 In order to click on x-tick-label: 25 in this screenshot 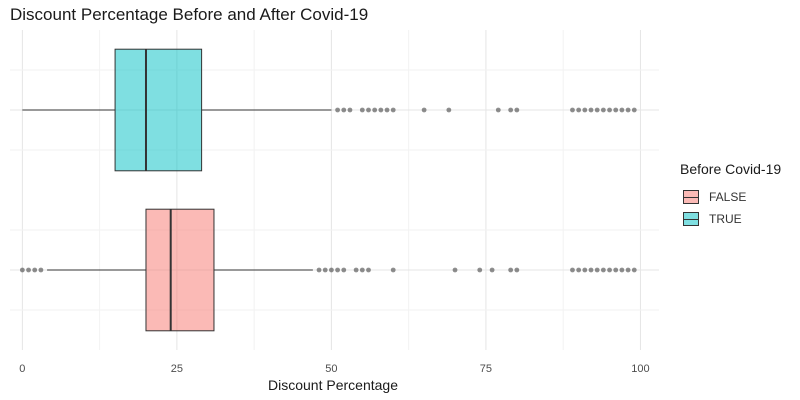, I will do `click(177, 369)`.